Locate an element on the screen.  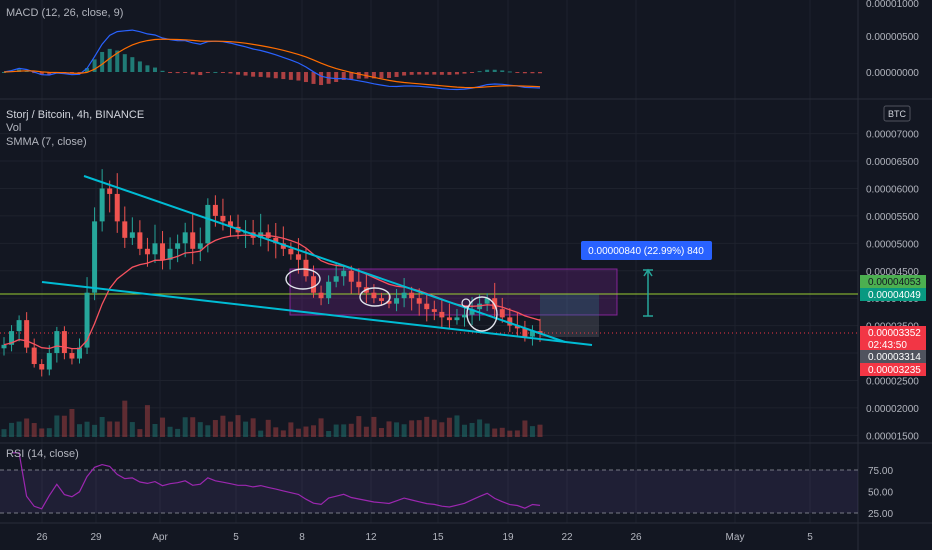
price-tag-label: 02:43:50 is located at coordinates (887, 345).